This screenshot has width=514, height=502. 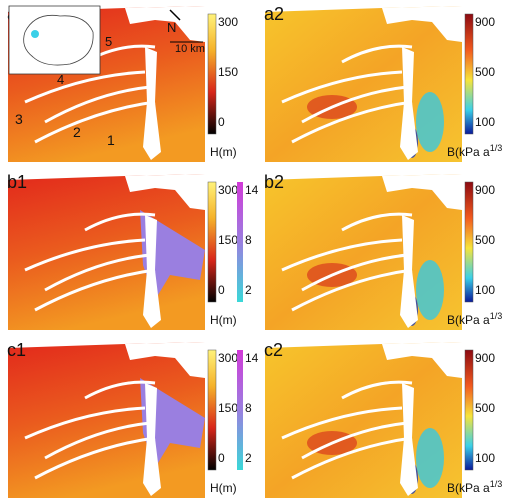 I want to click on annotation: N, so click(x=171, y=27).